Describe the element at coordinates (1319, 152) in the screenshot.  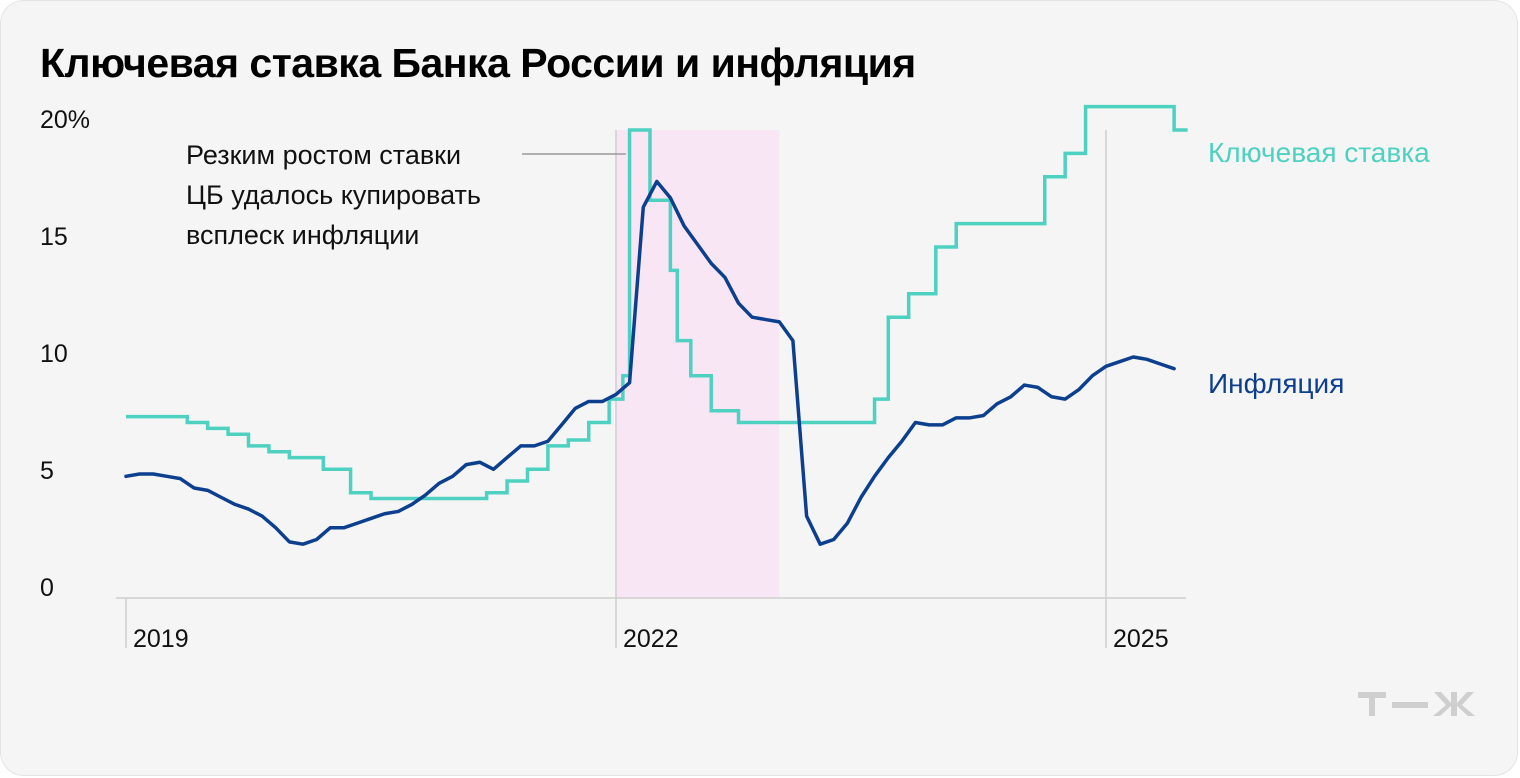
I see `legend-label-key-rate: Ключевая ставка` at that location.